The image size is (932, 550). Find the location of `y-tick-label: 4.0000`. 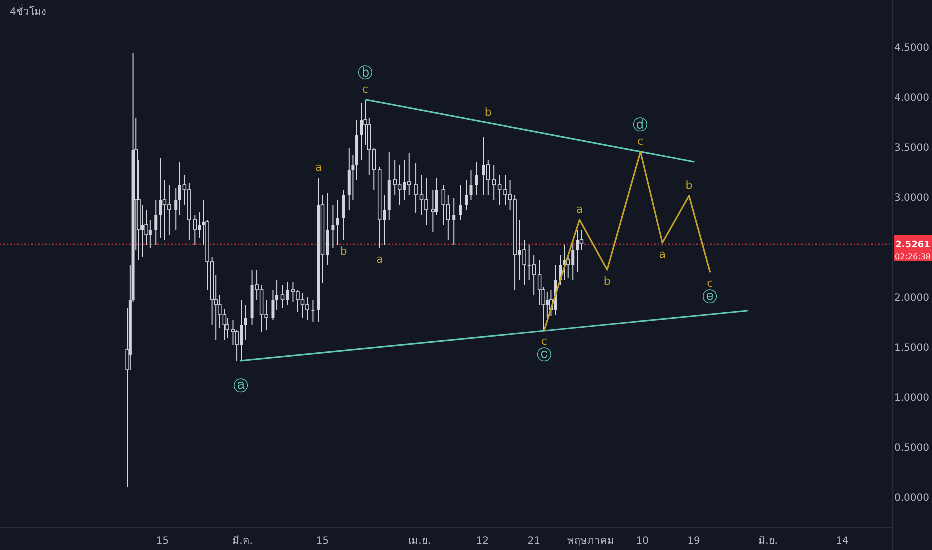

y-tick-label: 4.0000 is located at coordinates (912, 98).